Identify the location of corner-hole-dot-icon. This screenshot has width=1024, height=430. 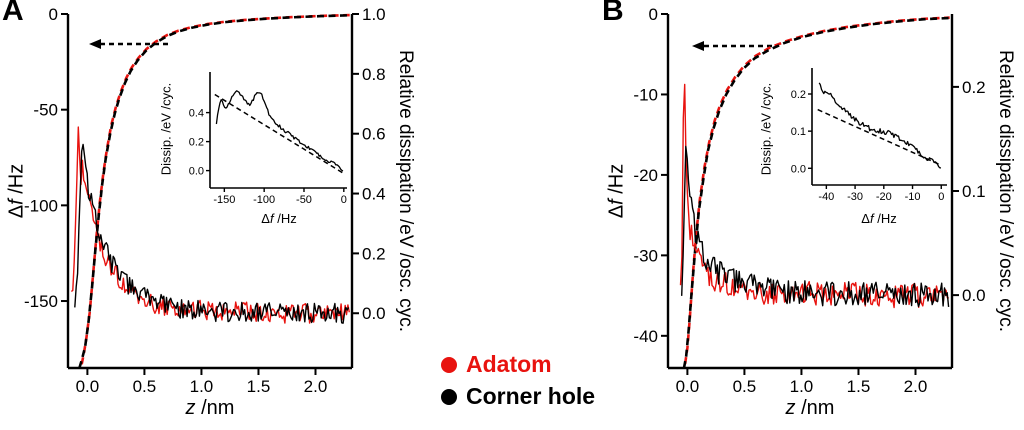
(449, 396).